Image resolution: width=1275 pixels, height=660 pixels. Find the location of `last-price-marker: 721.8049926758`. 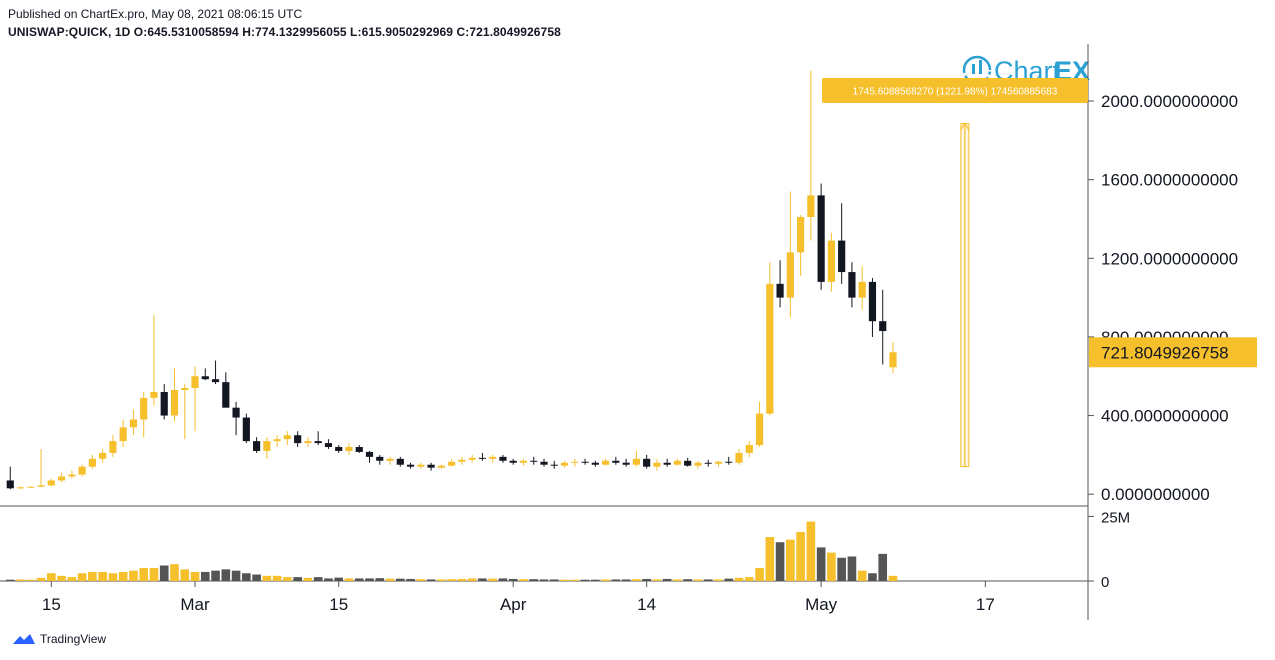

last-price-marker: 721.8049926758 is located at coordinates (1172, 352).